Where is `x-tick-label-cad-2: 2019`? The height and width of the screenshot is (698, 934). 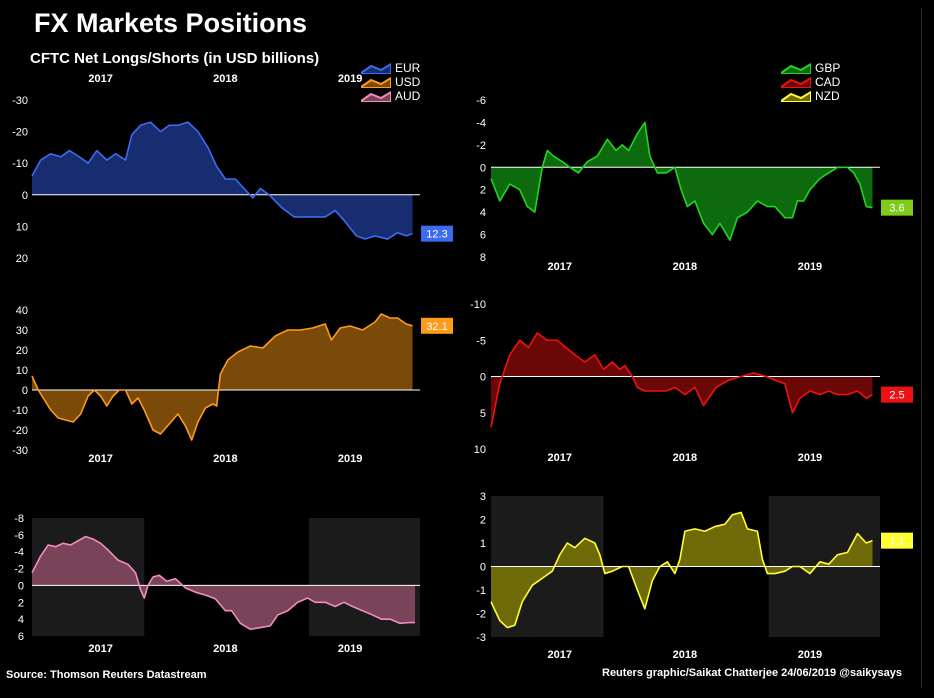 x-tick-label-cad-2: 2019 is located at coordinates (810, 458).